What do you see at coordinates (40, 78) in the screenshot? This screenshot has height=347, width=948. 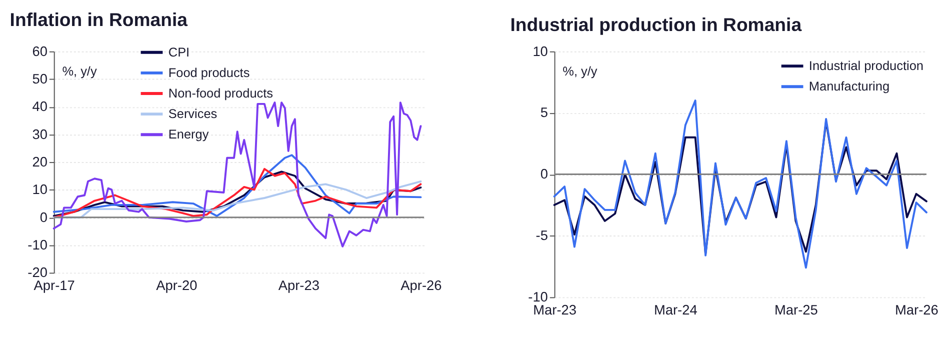 I see `y-tick-label: 50` at bounding box center [40, 78].